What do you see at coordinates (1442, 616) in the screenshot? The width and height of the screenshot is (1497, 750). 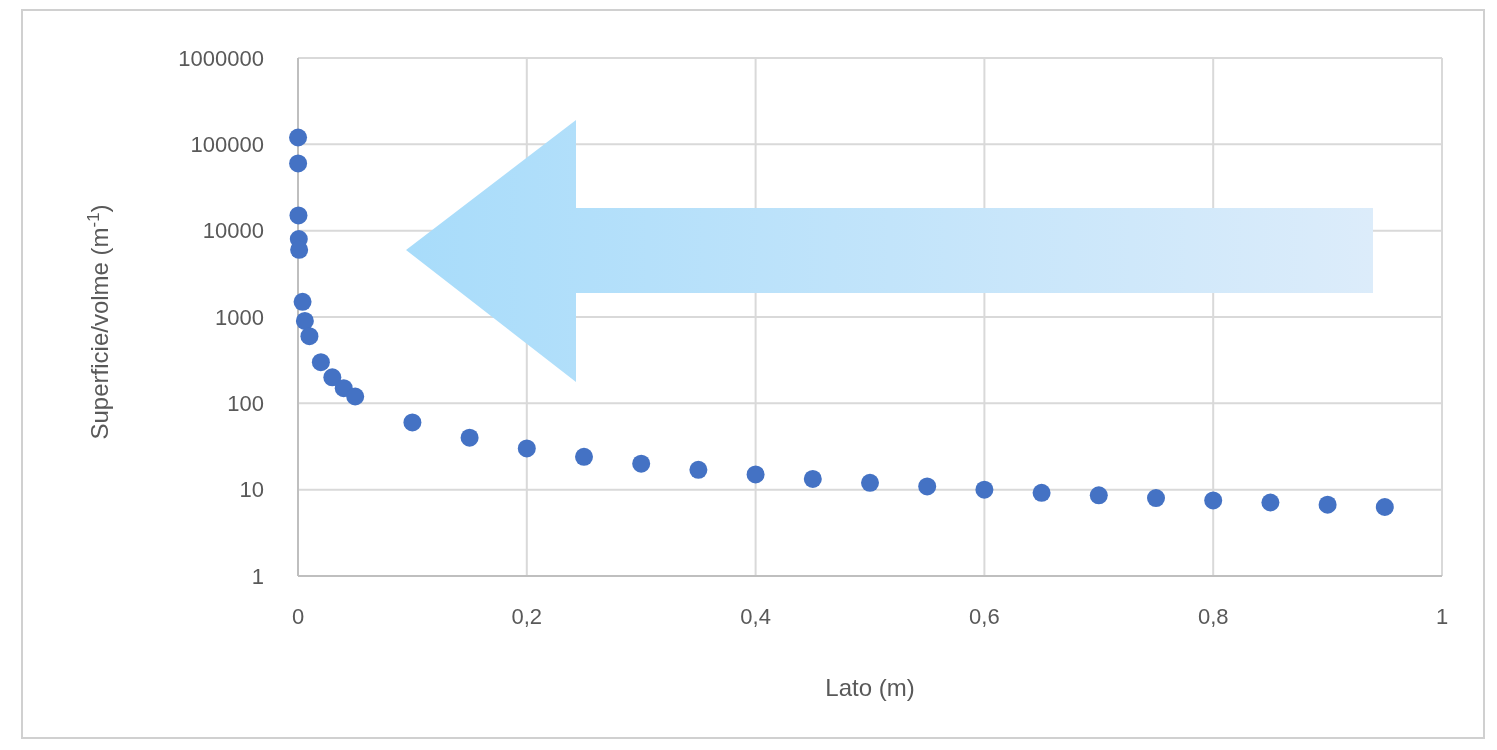 I see `x-tick-label: 1` at bounding box center [1442, 616].